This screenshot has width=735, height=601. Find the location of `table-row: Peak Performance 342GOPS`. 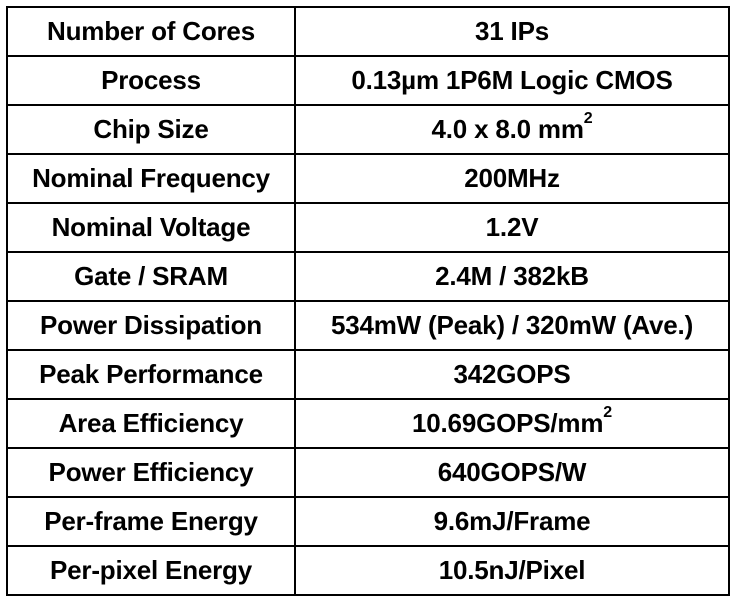

table-row: Peak Performance 342GOPS is located at coordinates (368, 374).